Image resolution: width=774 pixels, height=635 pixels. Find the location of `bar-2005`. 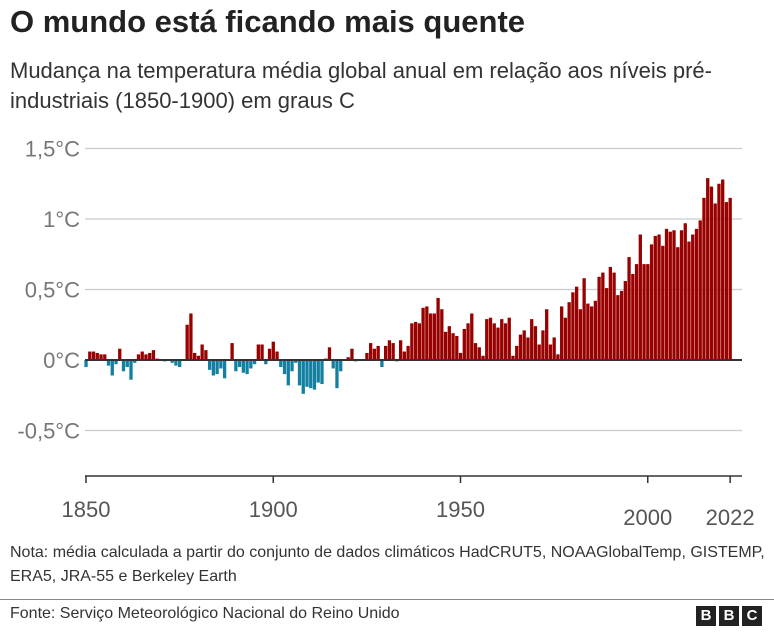

bar-2005 is located at coordinates (666, 294).